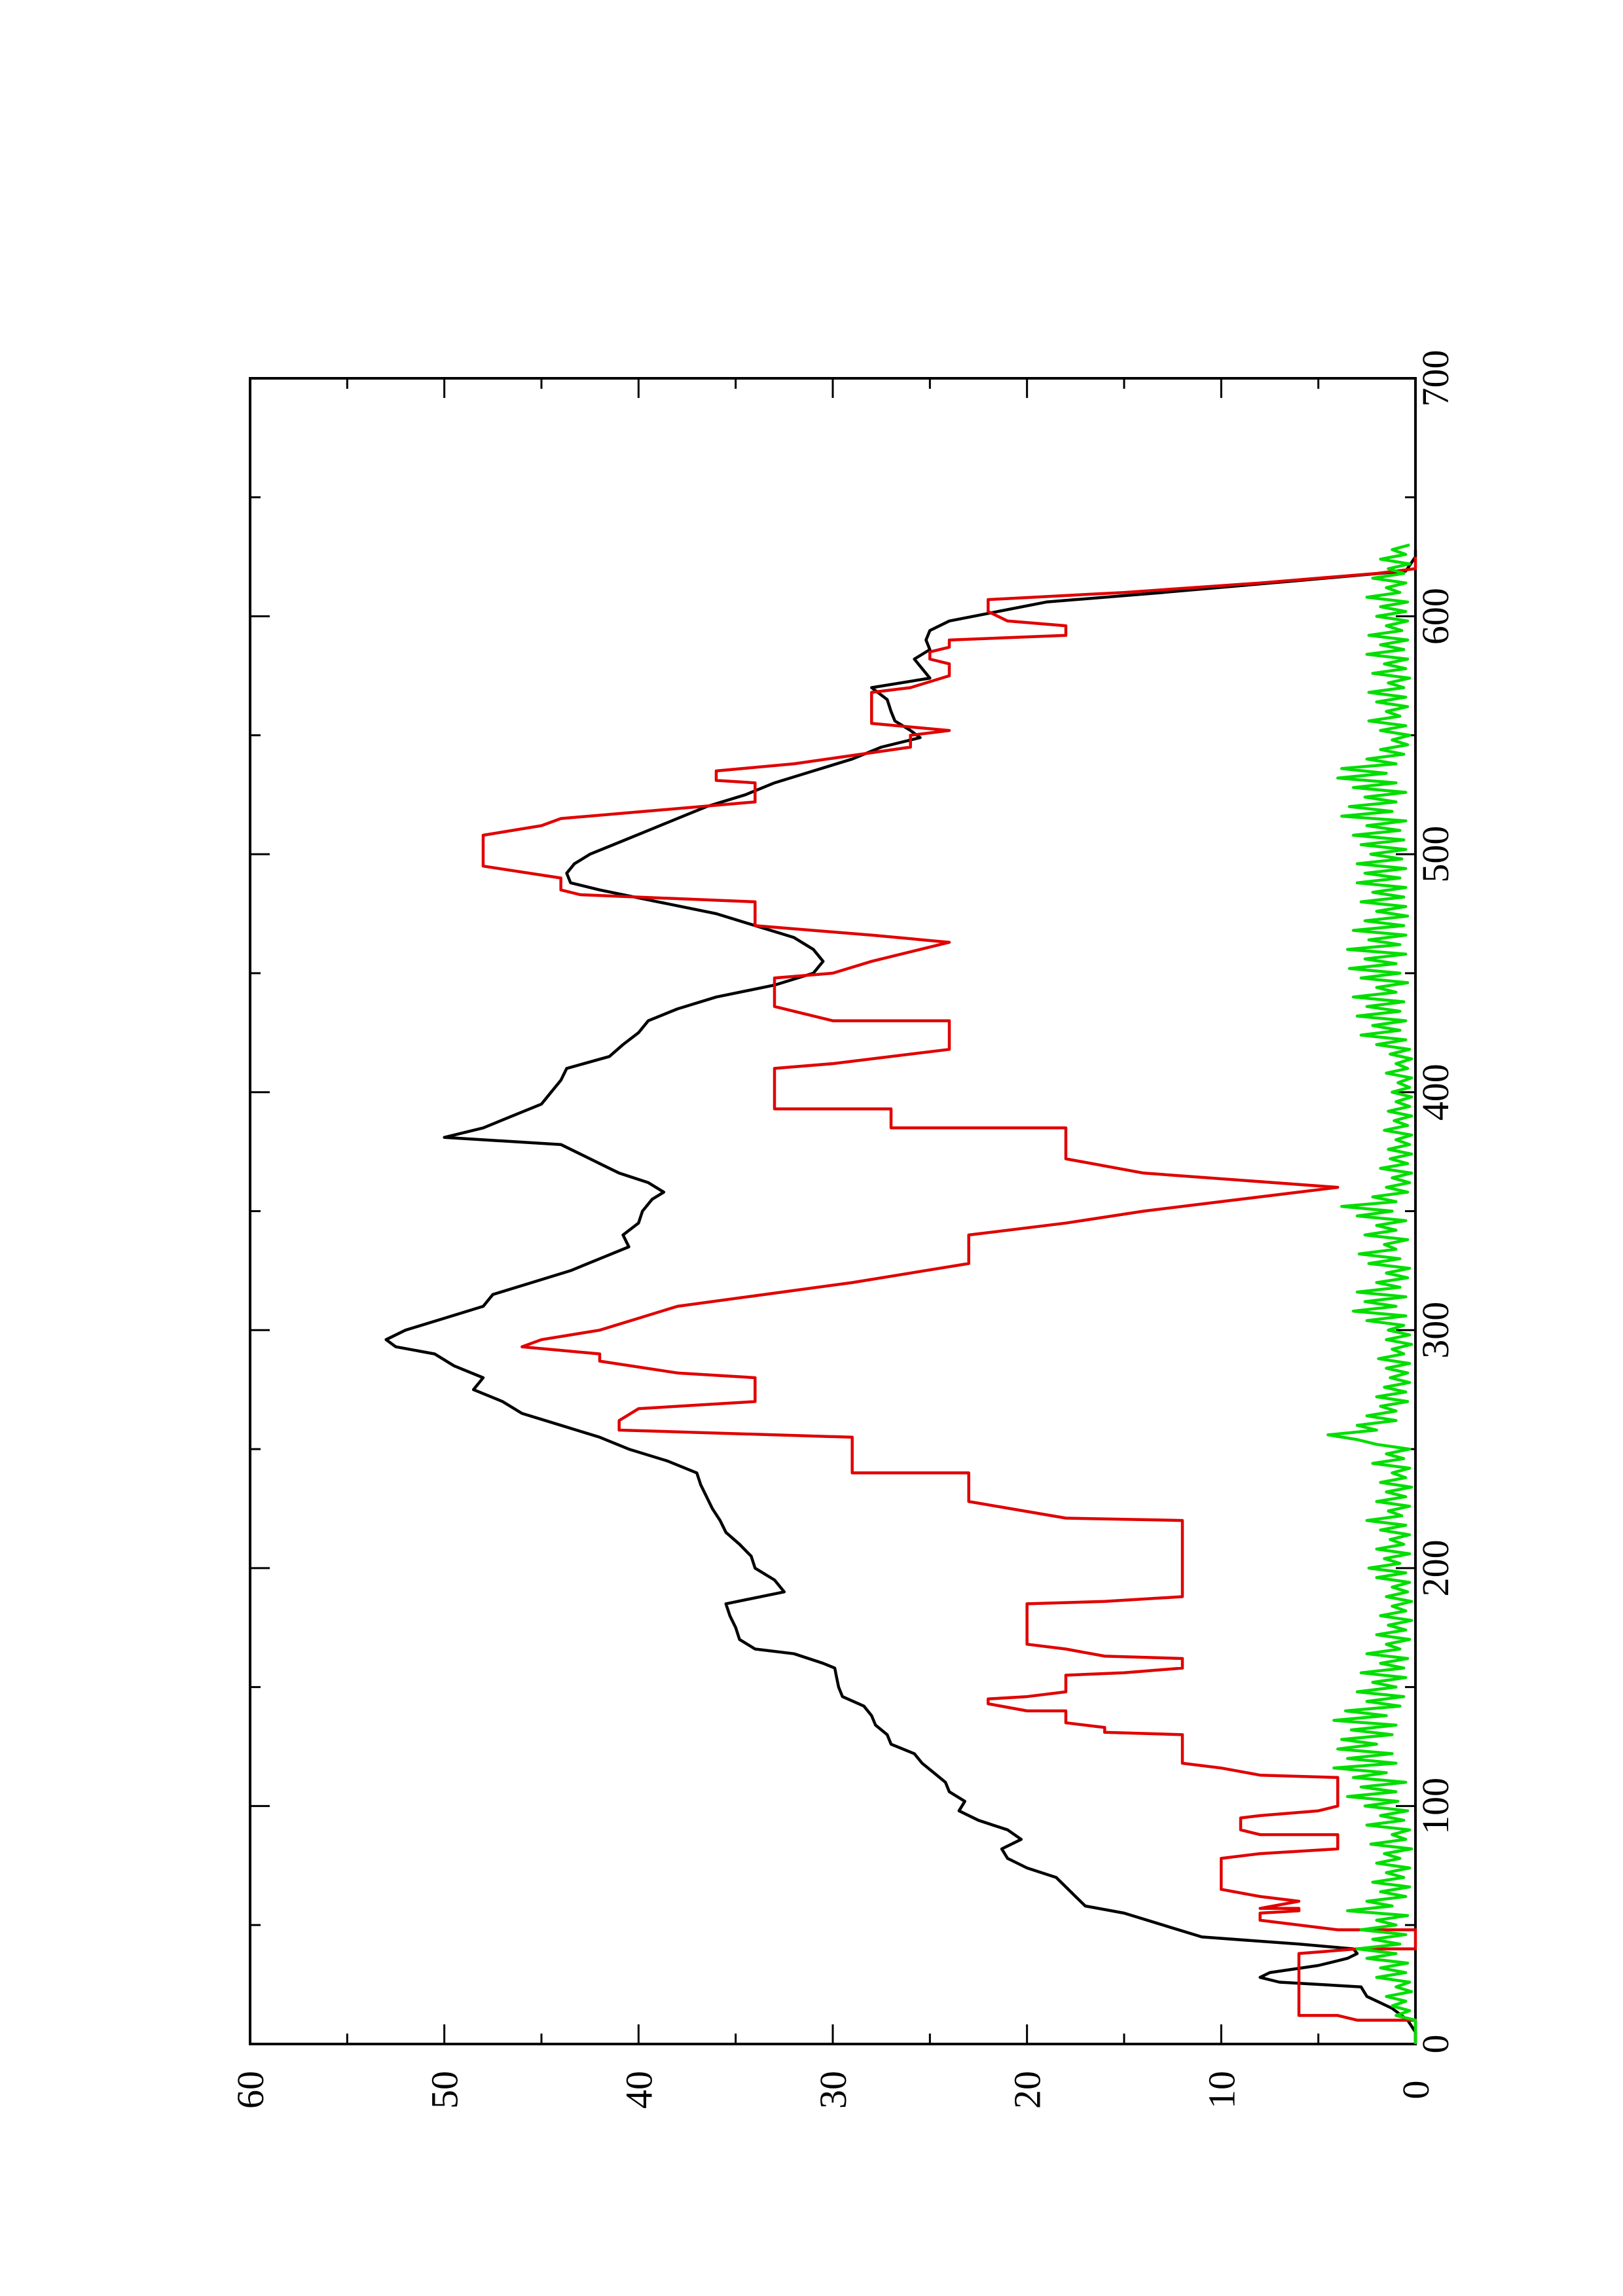 Image resolution: width=1623 pixels, height=2296 pixels. Describe the element at coordinates (1221, 2090) in the screenshot. I see `y-tick-label: 10` at that location.